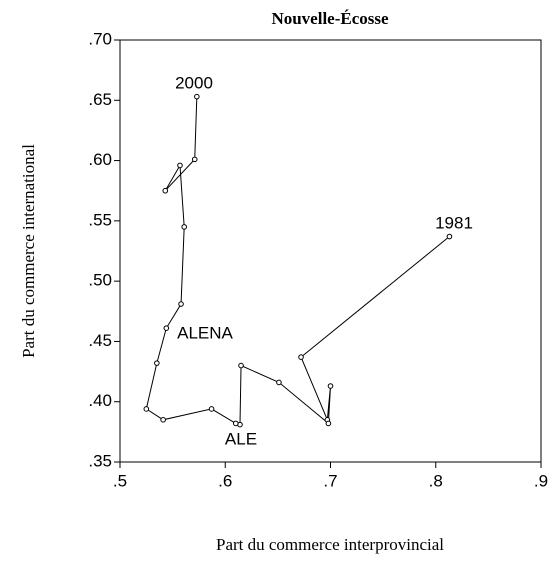  I want to click on annotation: ALE, so click(241, 438).